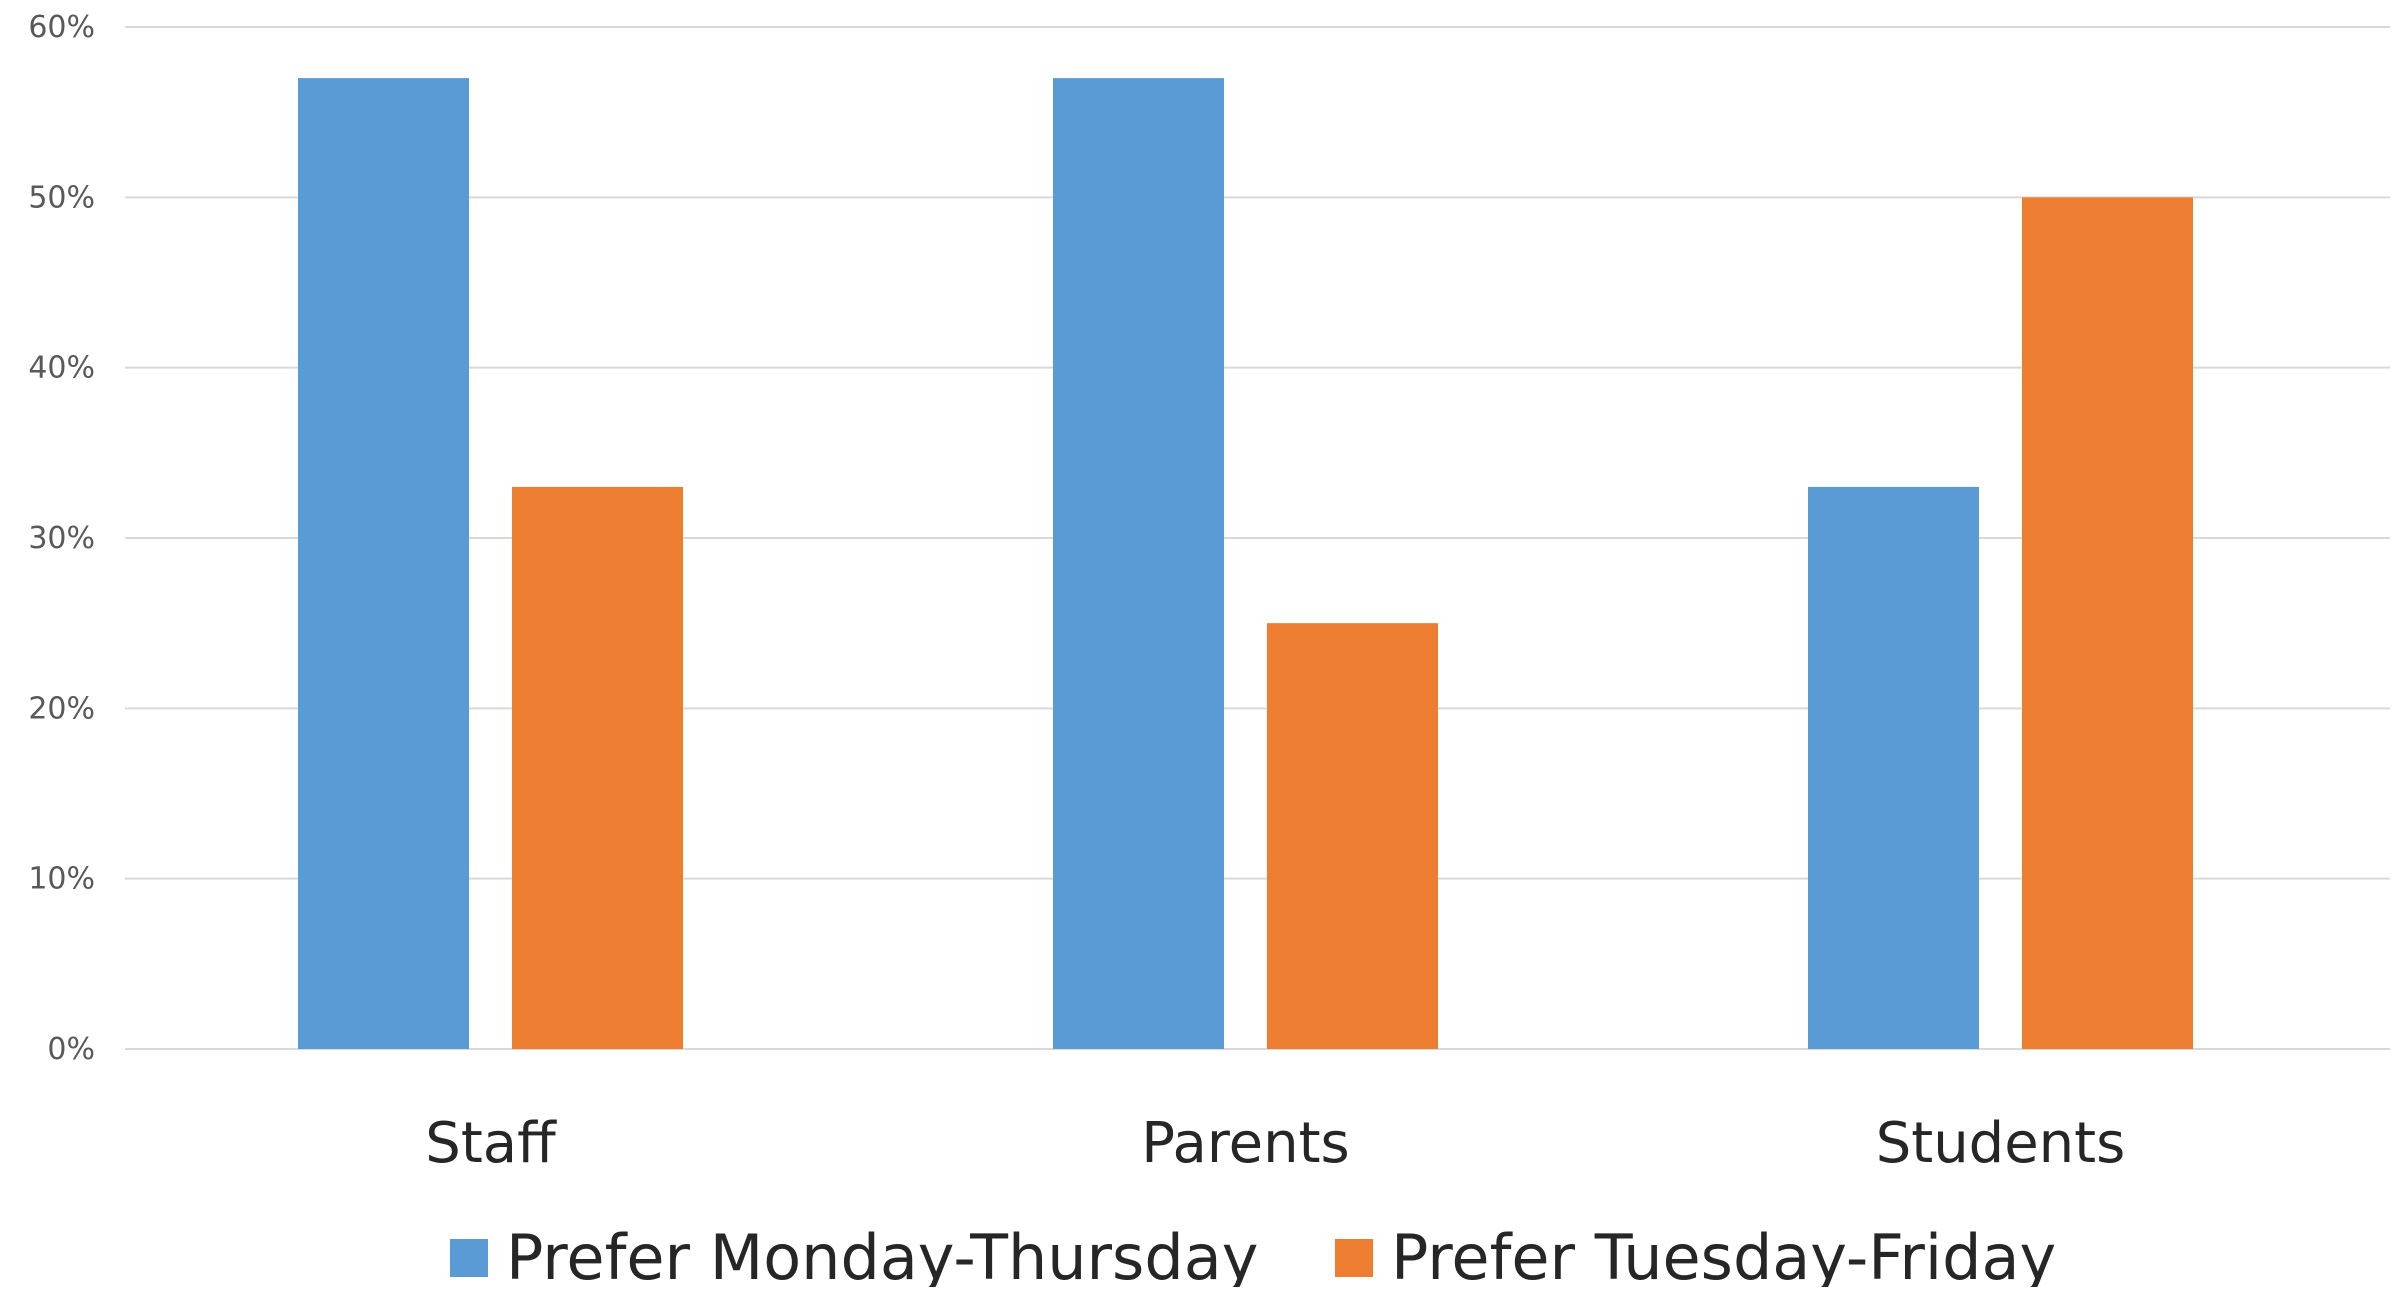 The height and width of the screenshot is (1292, 2397). Describe the element at coordinates (61, 708) in the screenshot. I see `y-tick-label: 20%` at that location.